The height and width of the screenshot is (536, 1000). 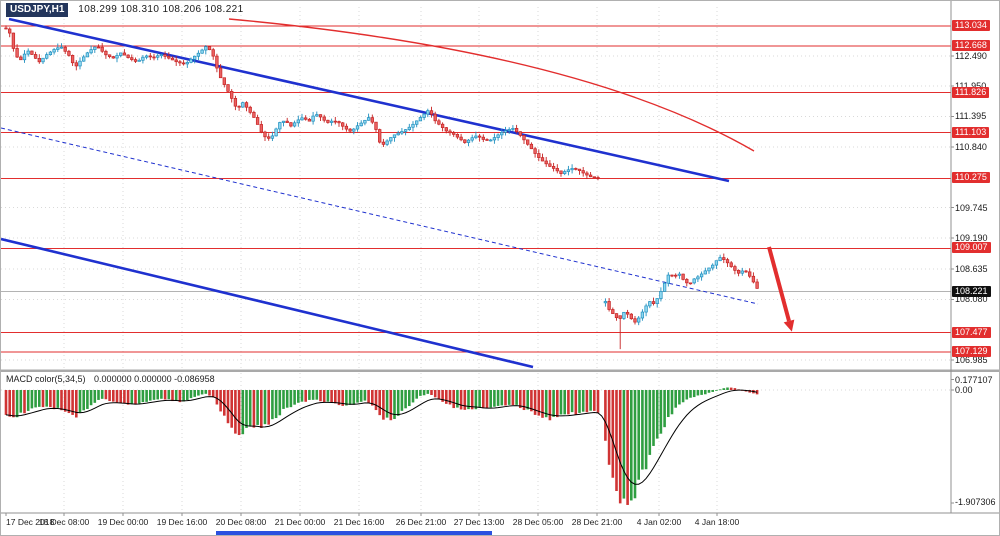 I want to click on level-price-badge: 109.007, so click(x=971, y=248).